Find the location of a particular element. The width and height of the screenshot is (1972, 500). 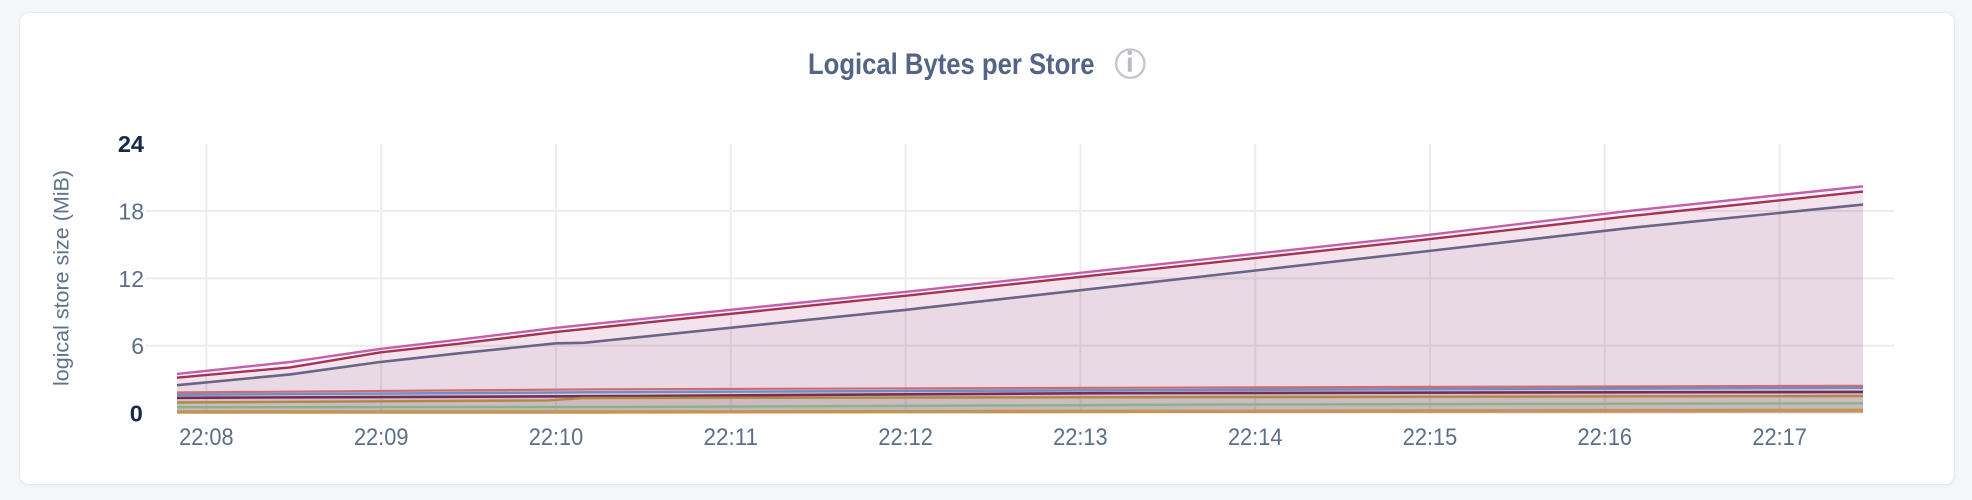

svg-text: 12 is located at coordinates (131, 279).